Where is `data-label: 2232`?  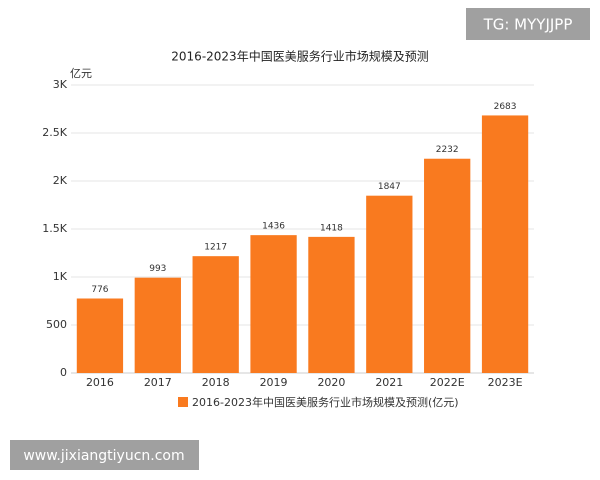 data-label: 2232 is located at coordinates (447, 150).